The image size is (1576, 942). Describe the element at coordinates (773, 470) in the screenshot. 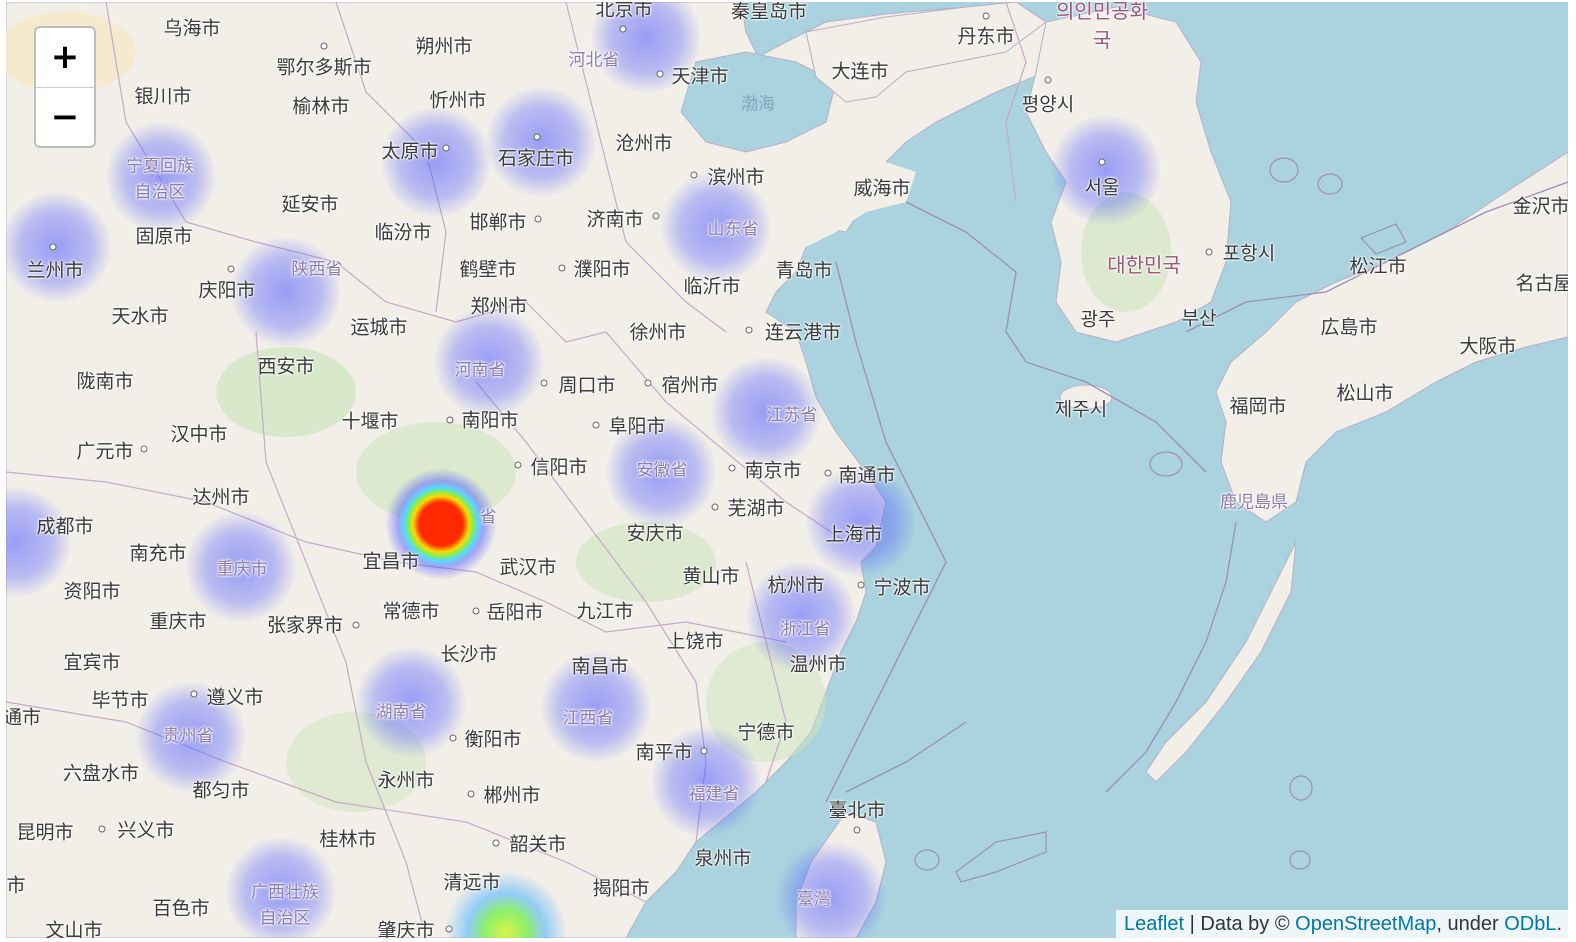

I see `city-label: 南京市` at that location.